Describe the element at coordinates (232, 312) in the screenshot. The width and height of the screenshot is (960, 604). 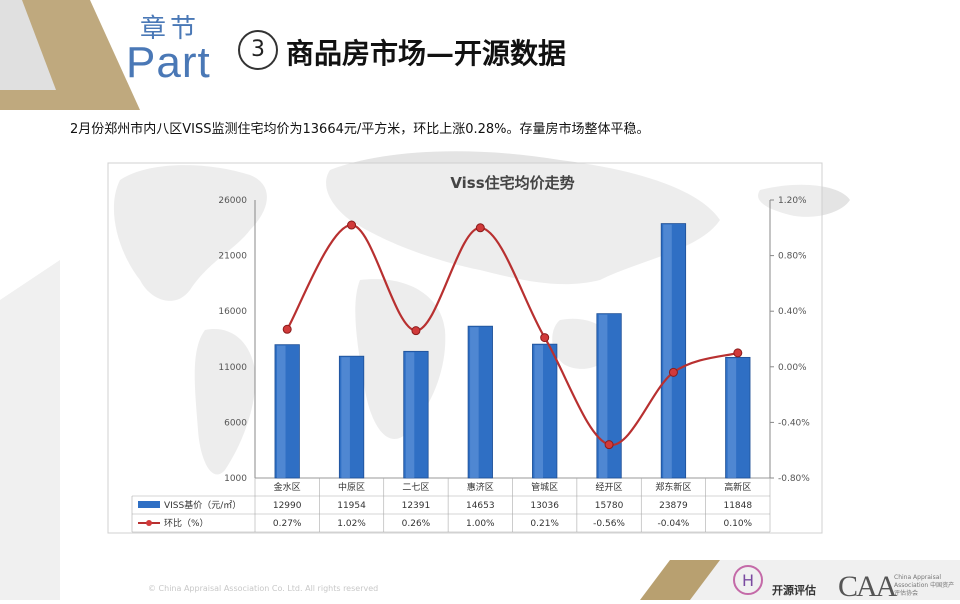
I see `y-left-tick-label: 16000` at that location.